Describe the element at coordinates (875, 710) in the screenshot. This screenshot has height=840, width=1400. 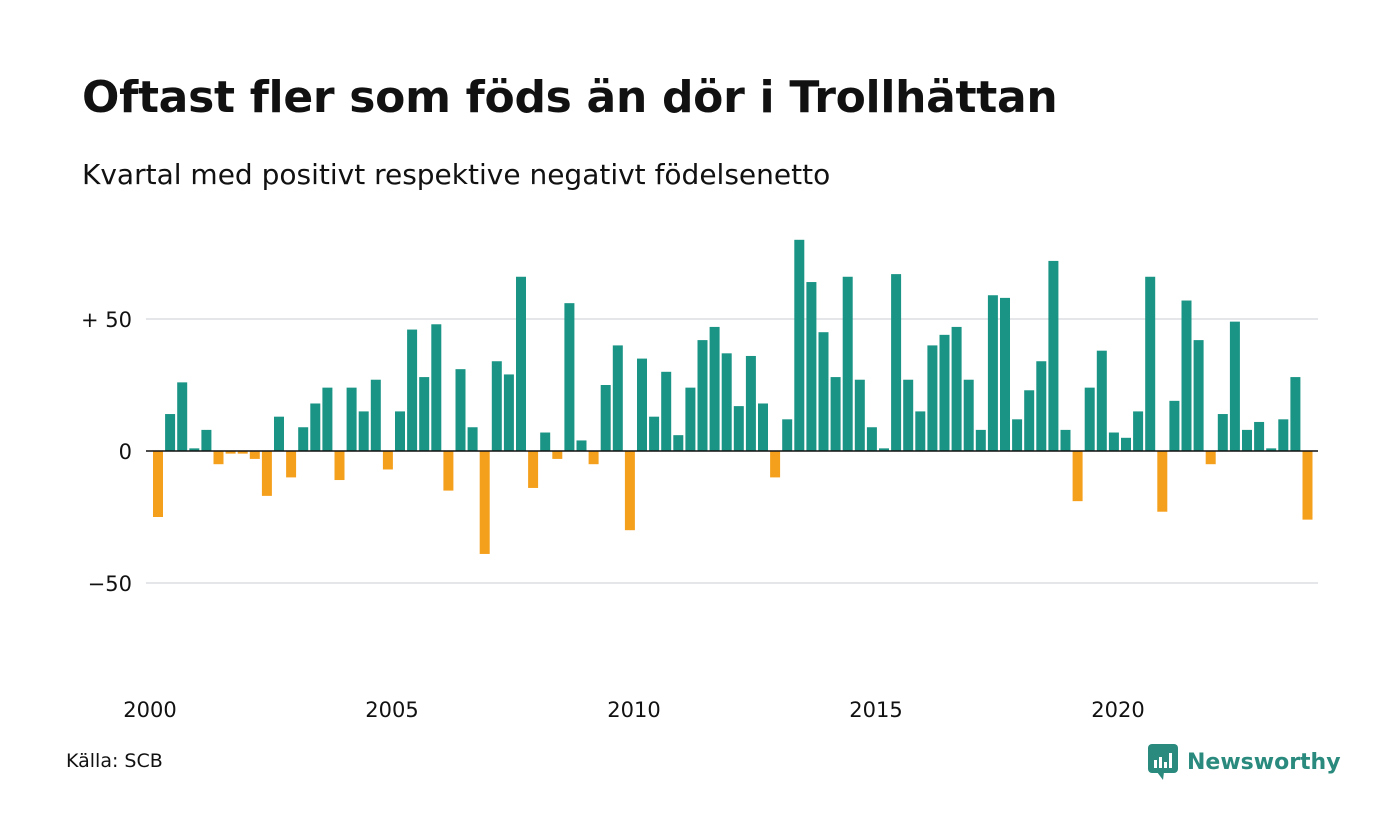
I see `x-tick-label: 2015` at that location.